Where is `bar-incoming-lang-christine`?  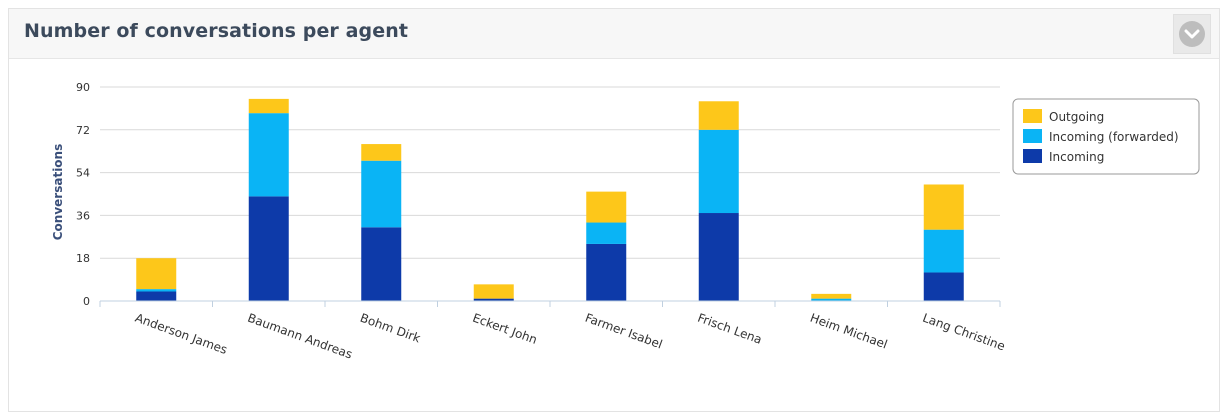
bar-incoming-lang-christine is located at coordinates (943, 286).